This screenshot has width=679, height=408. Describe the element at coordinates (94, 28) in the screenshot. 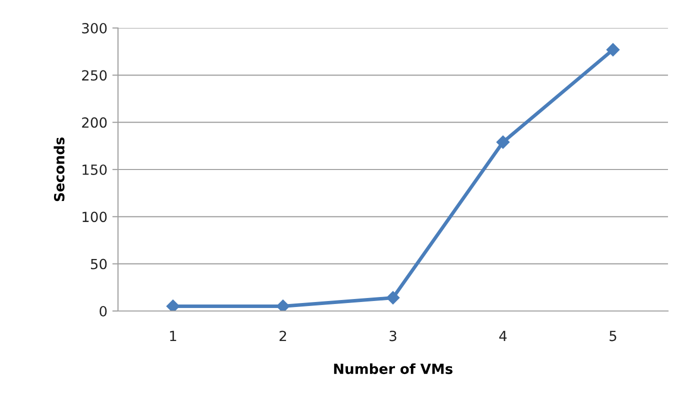

I see `y-tick-label: 300` at that location.